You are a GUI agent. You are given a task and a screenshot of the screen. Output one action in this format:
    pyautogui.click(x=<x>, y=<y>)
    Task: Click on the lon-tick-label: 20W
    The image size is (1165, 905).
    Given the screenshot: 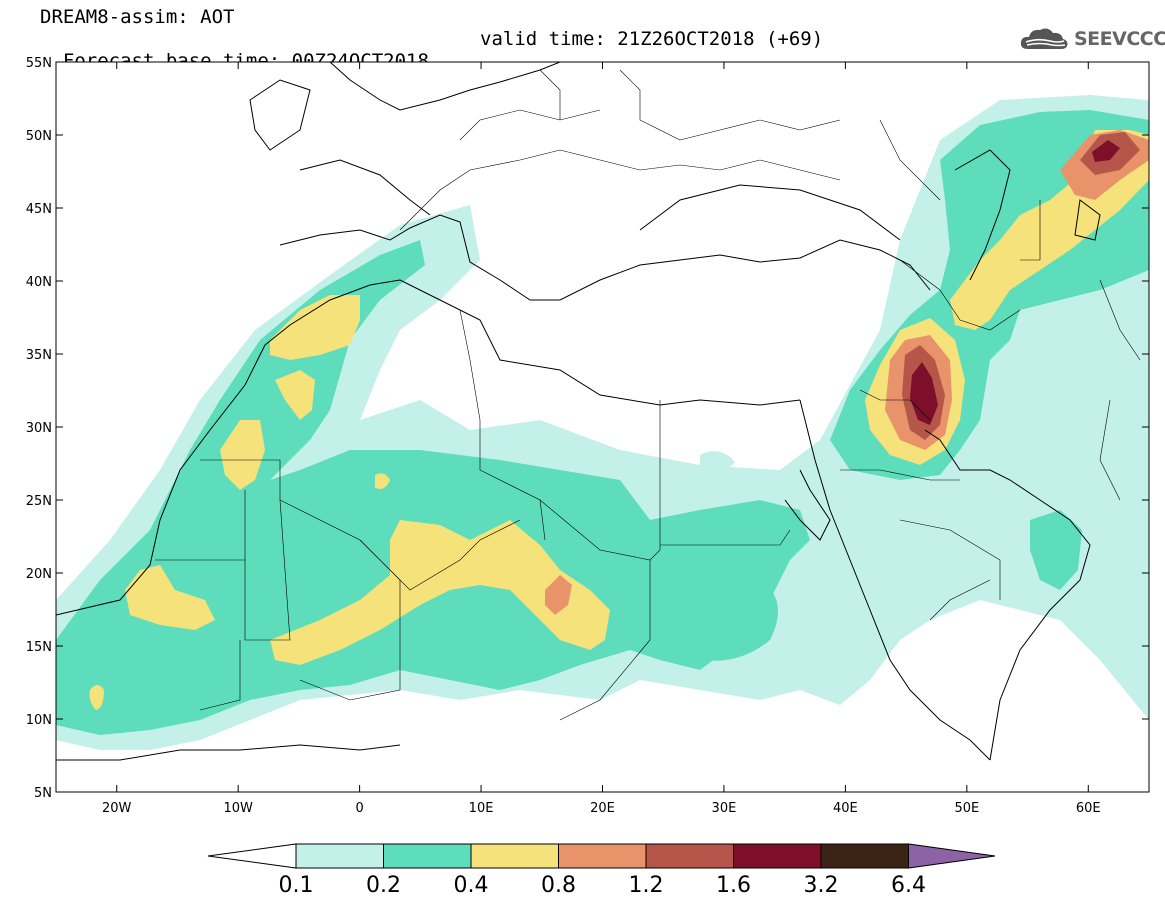 What is the action you would take?
    pyautogui.click(x=117, y=808)
    